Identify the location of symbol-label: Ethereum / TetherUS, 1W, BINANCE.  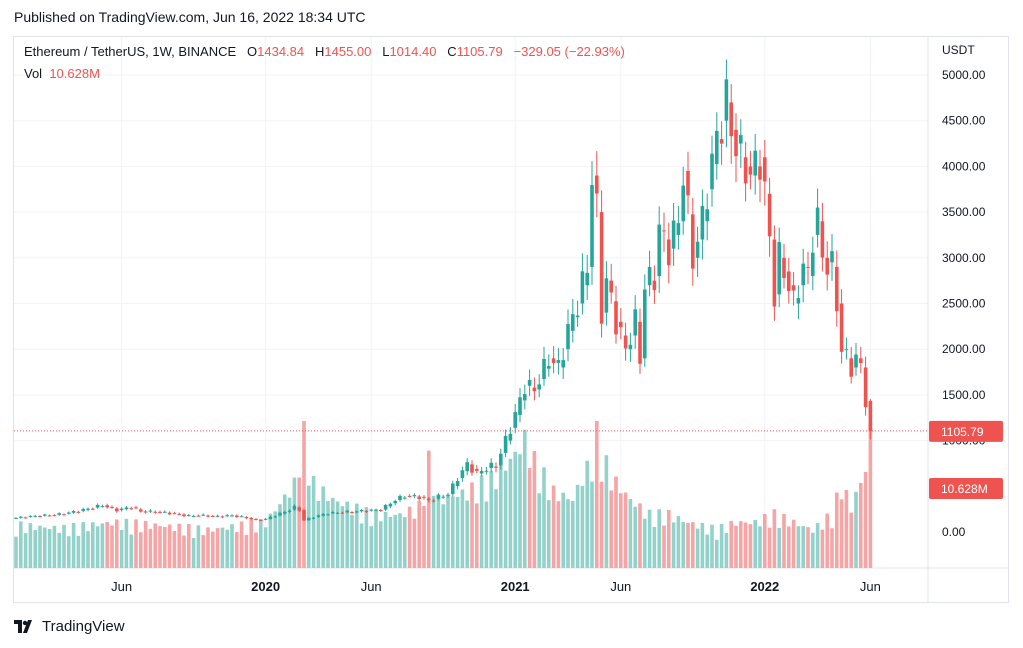
(130, 51).